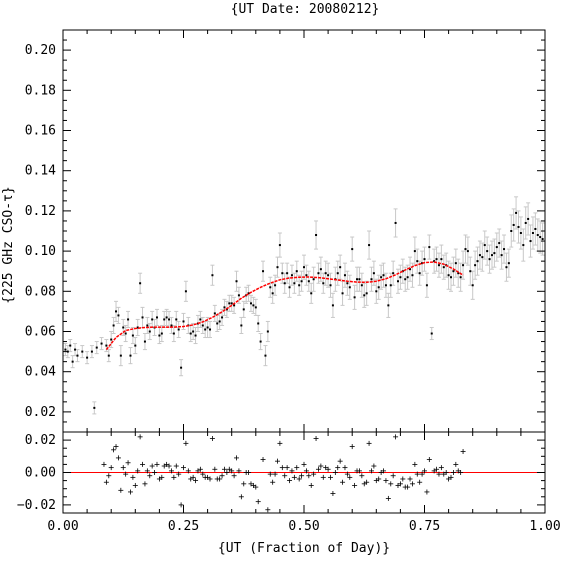  I want to click on y-tick-label: 0.20, so click(40, 50).